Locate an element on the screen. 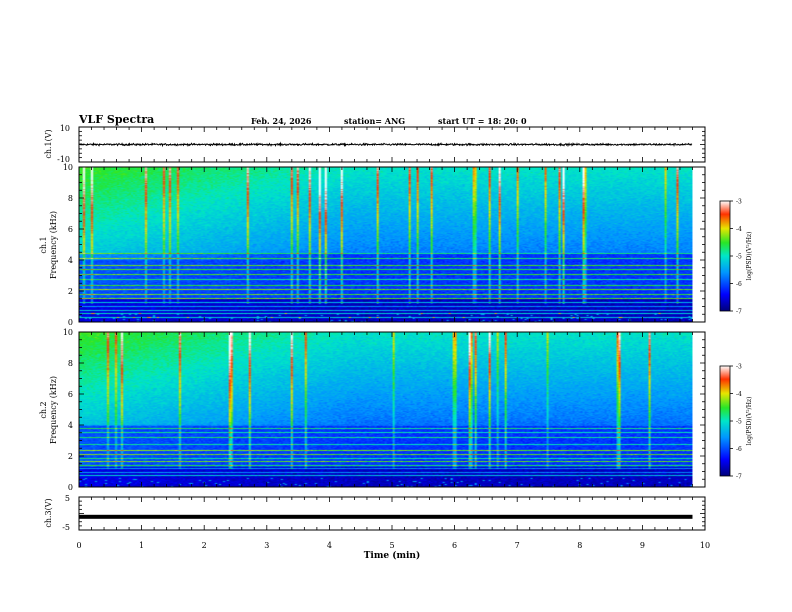 The image size is (792, 612). ch2-colorbar-ticks: -3 -4 -5 -6 -7 is located at coordinates (736, 422).